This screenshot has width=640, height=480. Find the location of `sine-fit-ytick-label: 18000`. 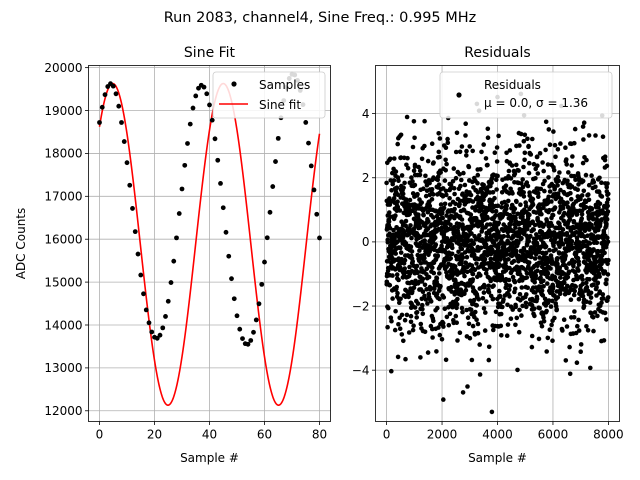

sine-fit-ytick-label: 18000 is located at coordinates (63, 154).